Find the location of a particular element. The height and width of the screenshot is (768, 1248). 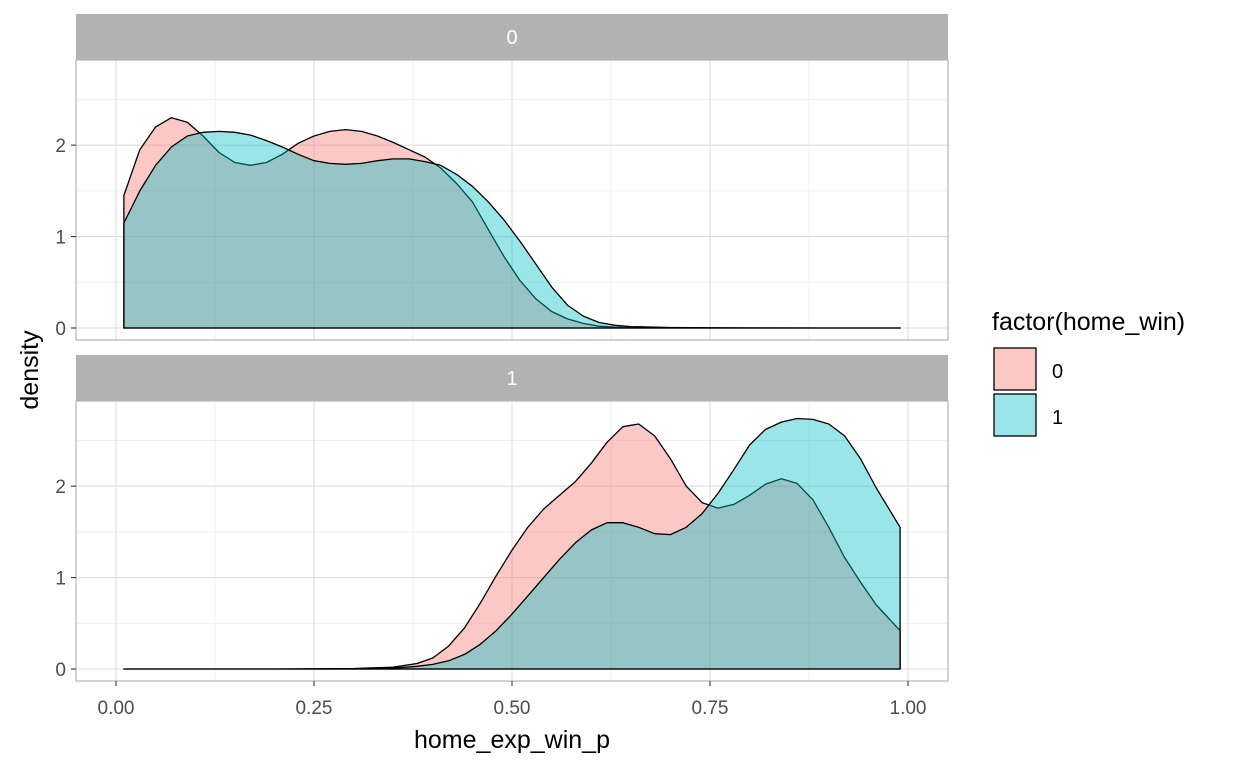

y-axis-title: density is located at coordinates (30, 370).